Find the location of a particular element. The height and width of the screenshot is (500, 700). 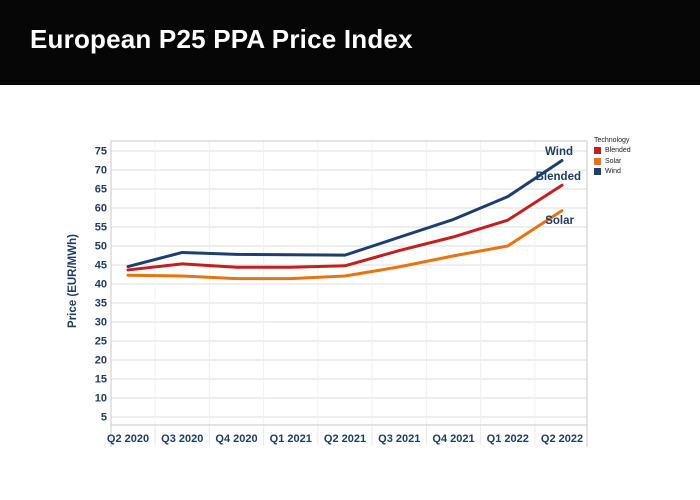

y-tick-label: 35 is located at coordinates (101, 304).